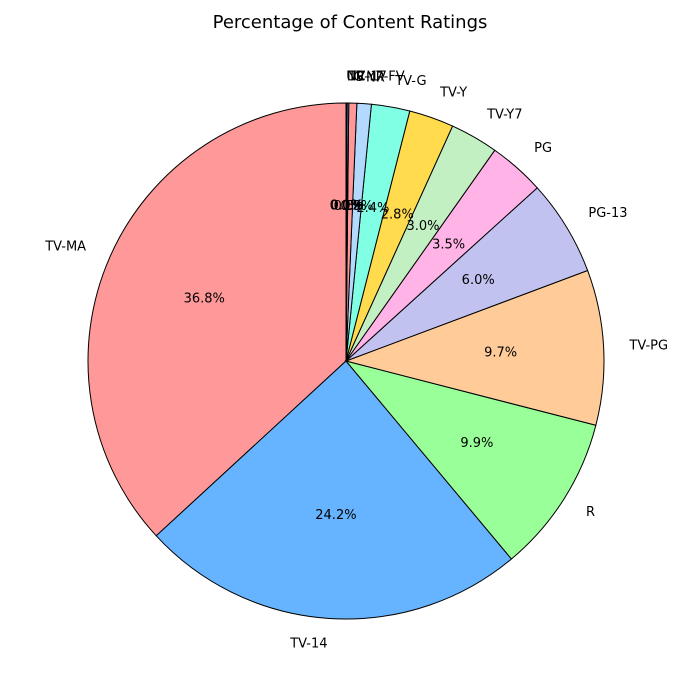  What do you see at coordinates (422, 226) in the screenshot?
I see `slice-percent-tv-y7: 3.0%` at bounding box center [422, 226].